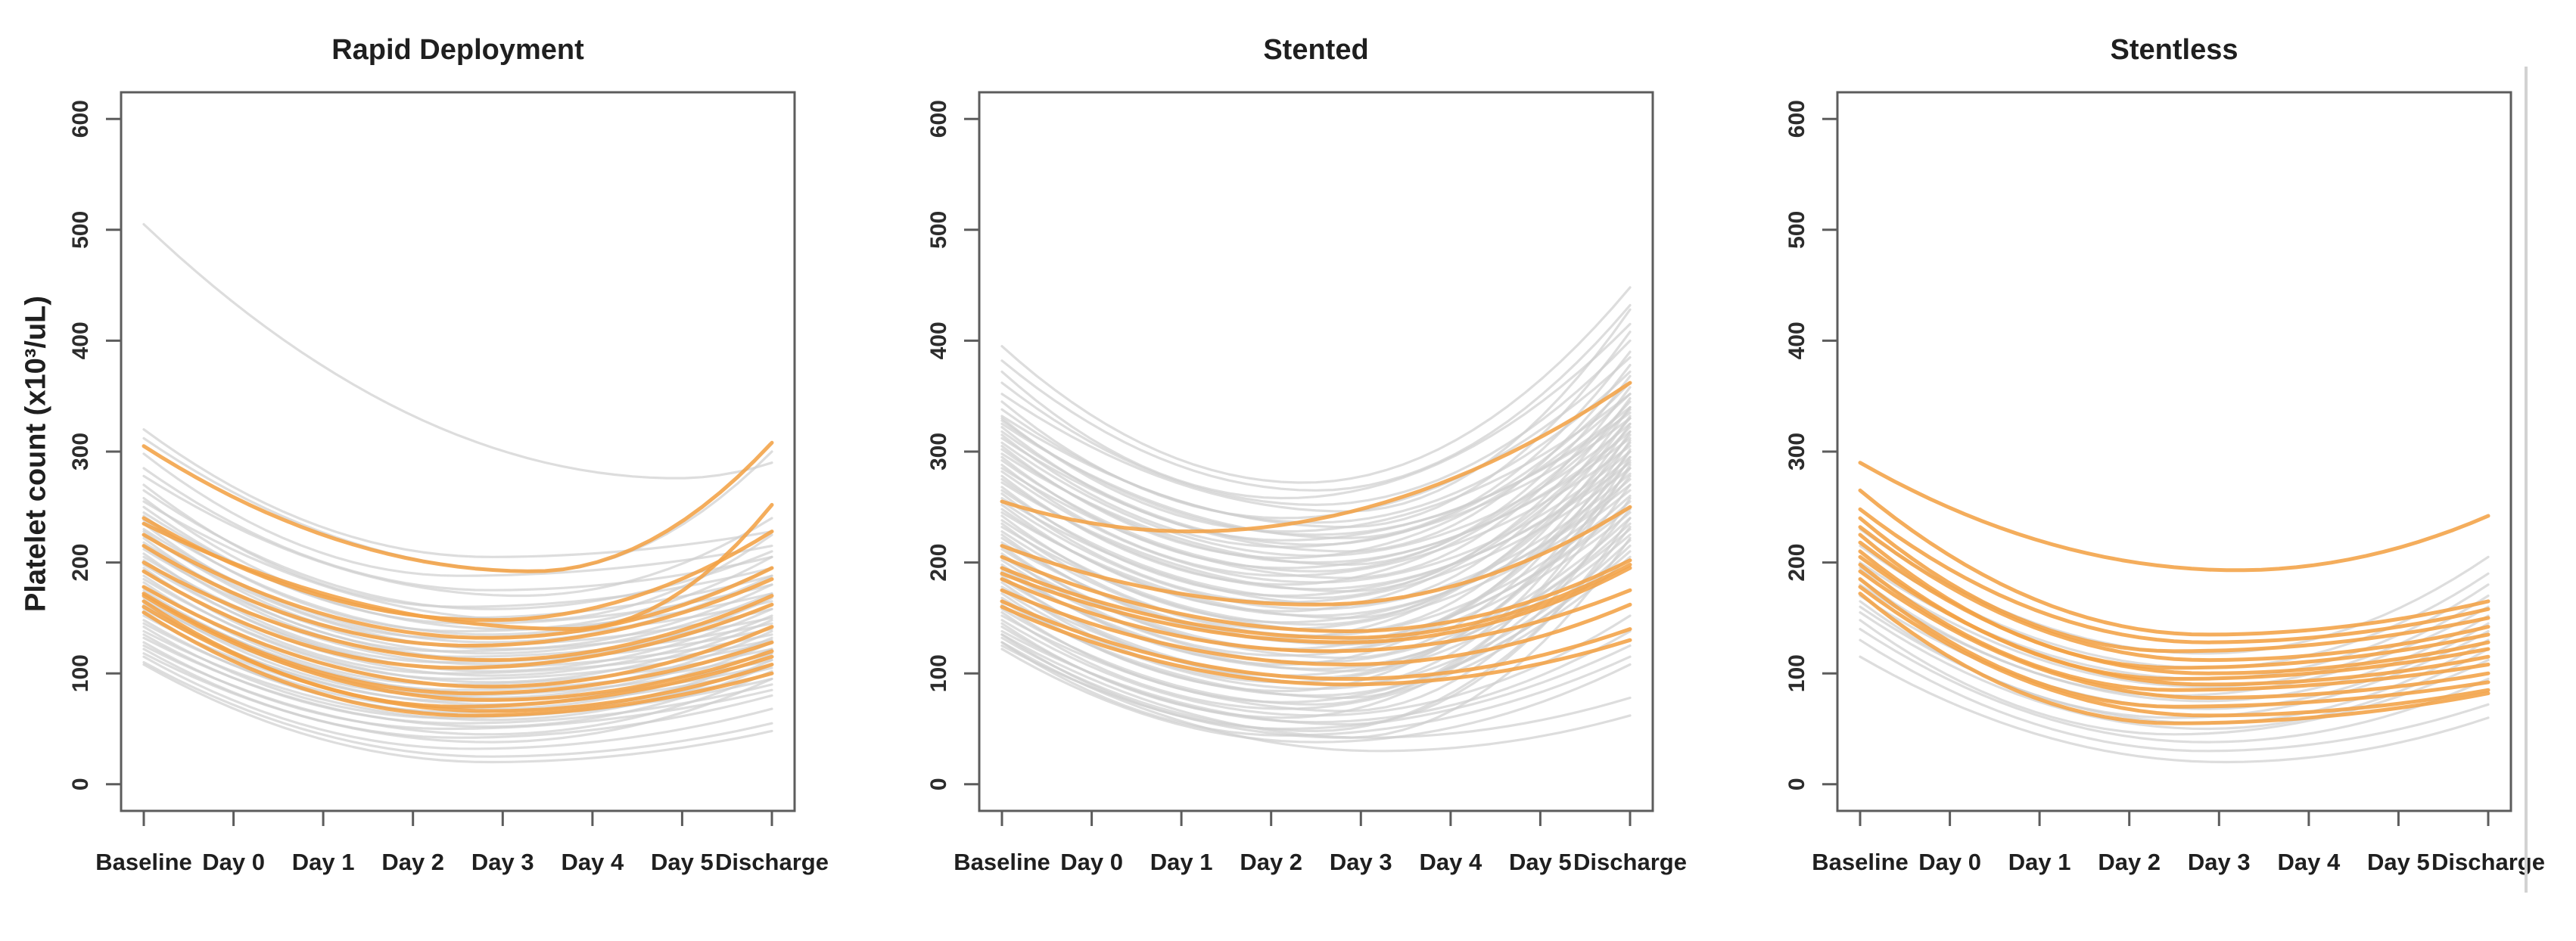 Image resolution: width=2576 pixels, height=941 pixels. Describe the element at coordinates (2526, 480) in the screenshot. I see `page-edge-line` at that location.